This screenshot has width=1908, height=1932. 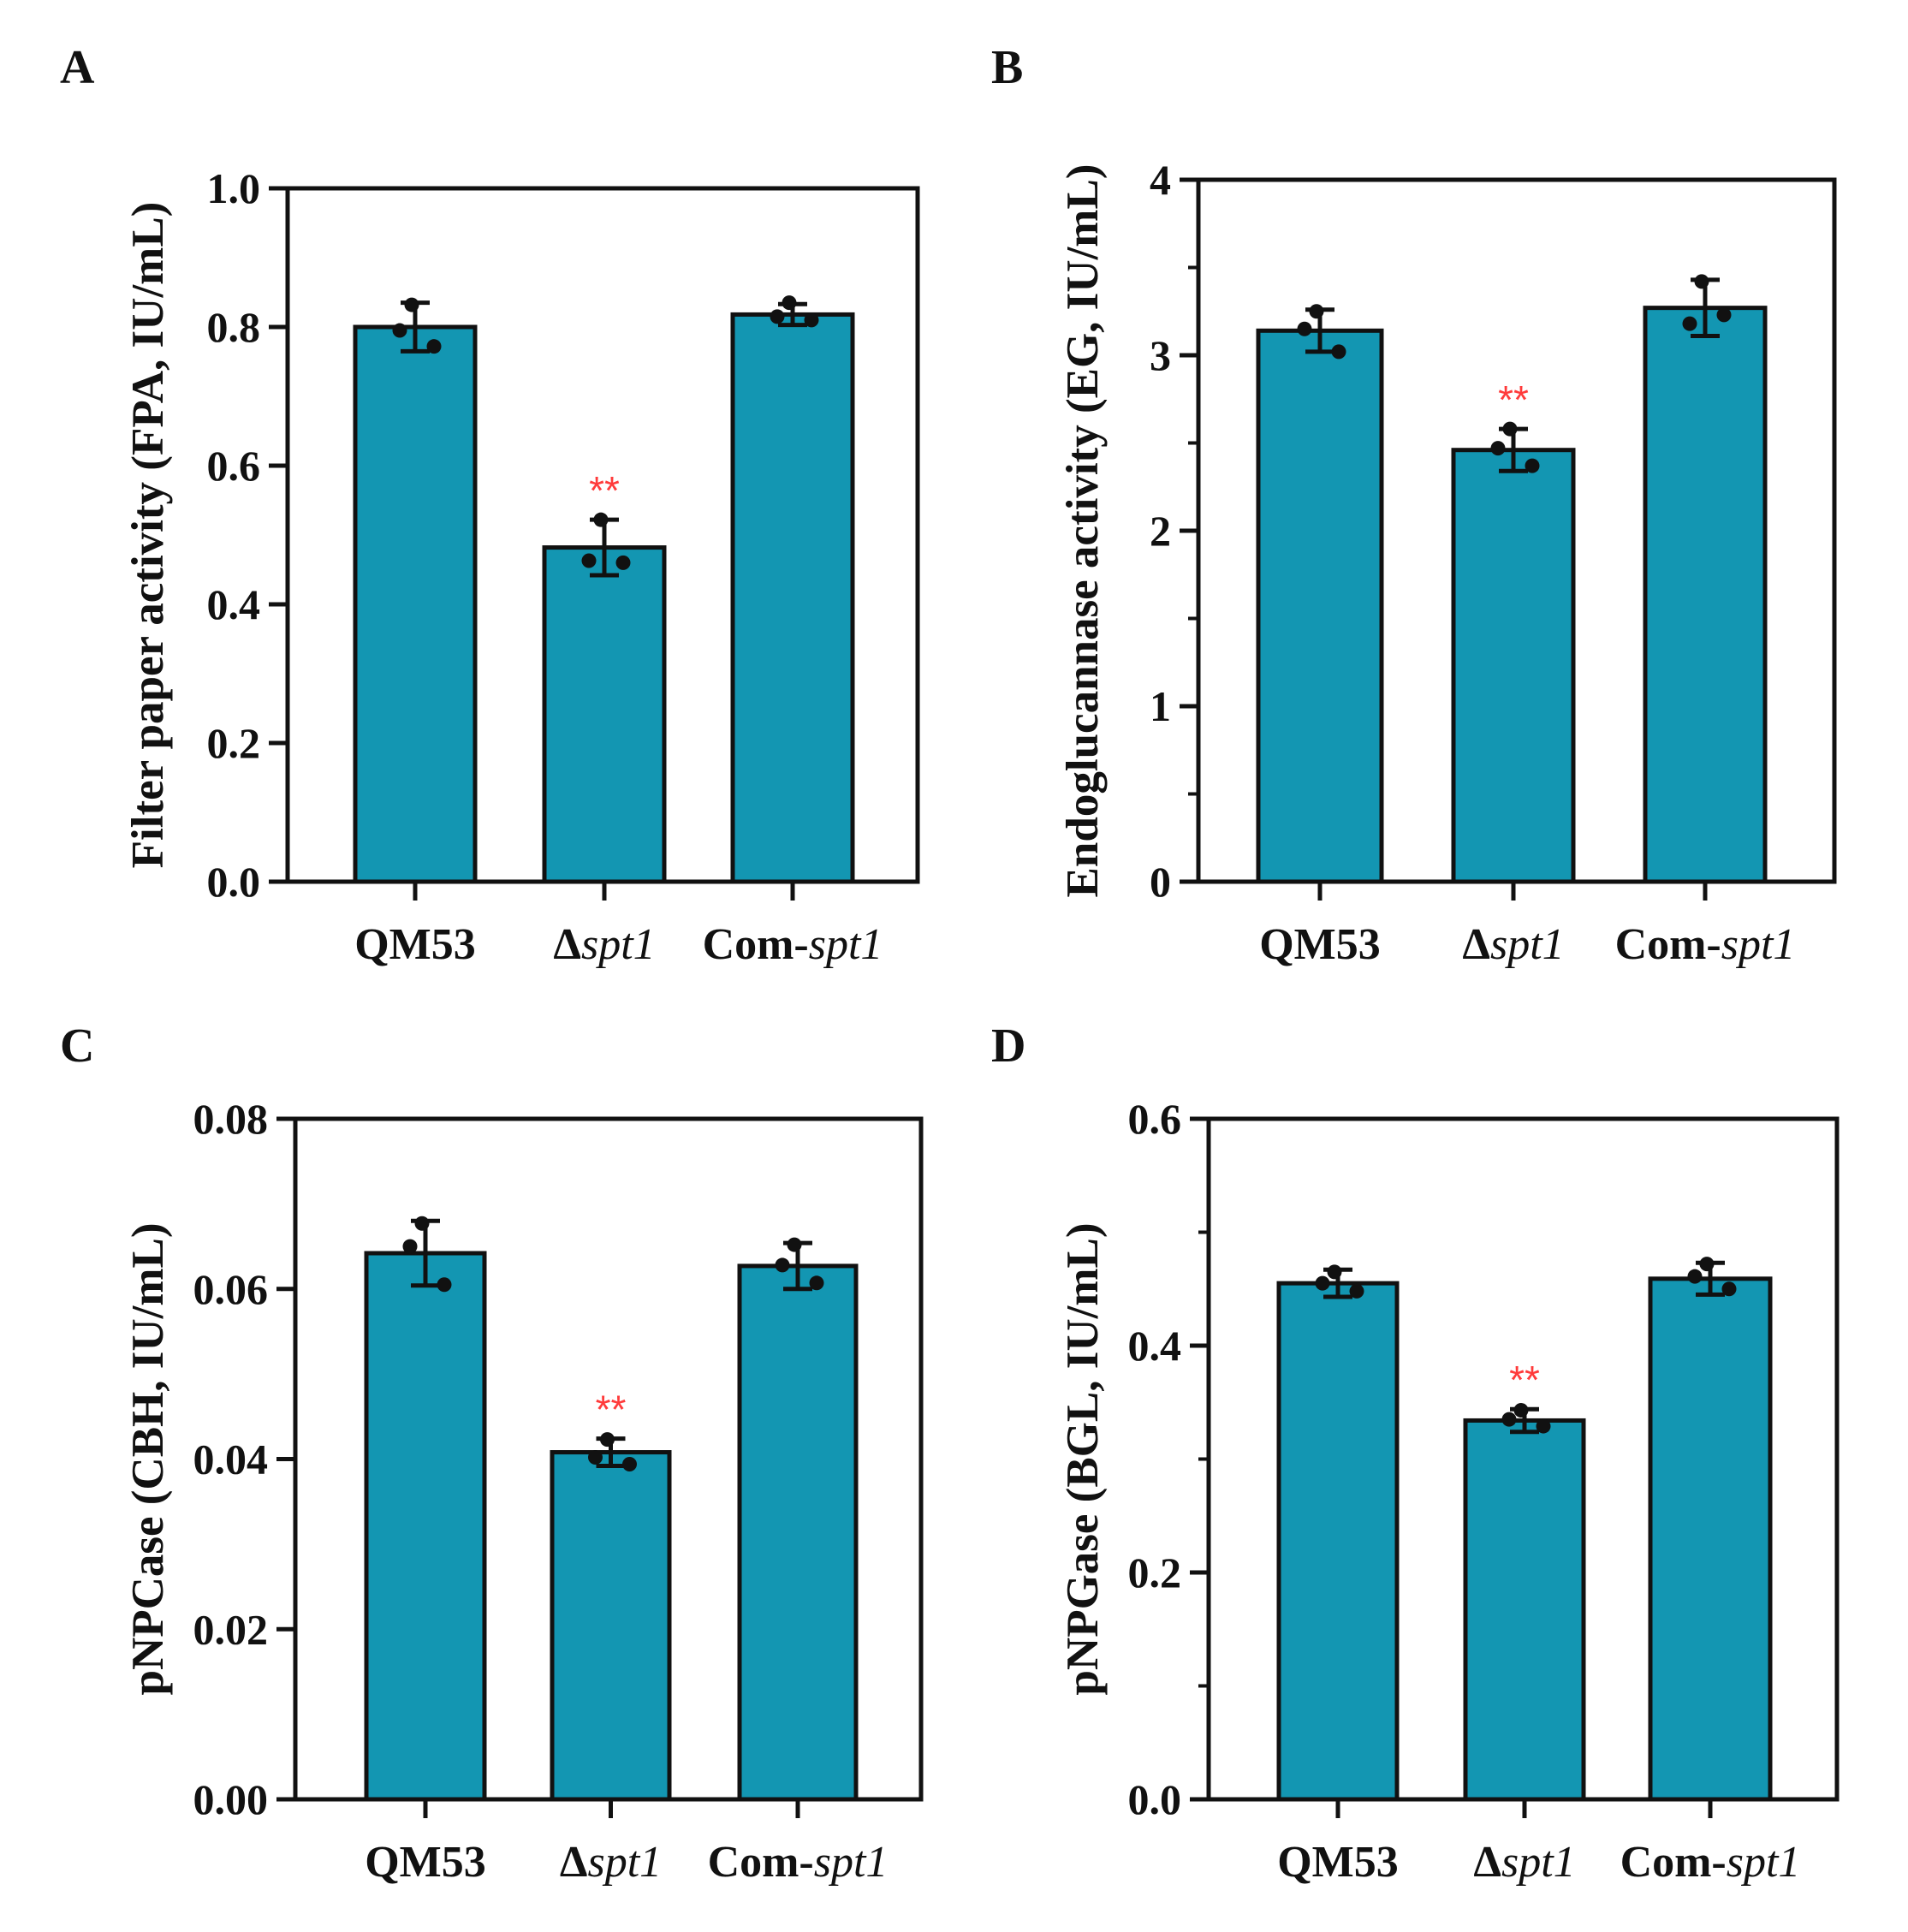 I want to click on panel-letter: B, so click(x=1007, y=67).